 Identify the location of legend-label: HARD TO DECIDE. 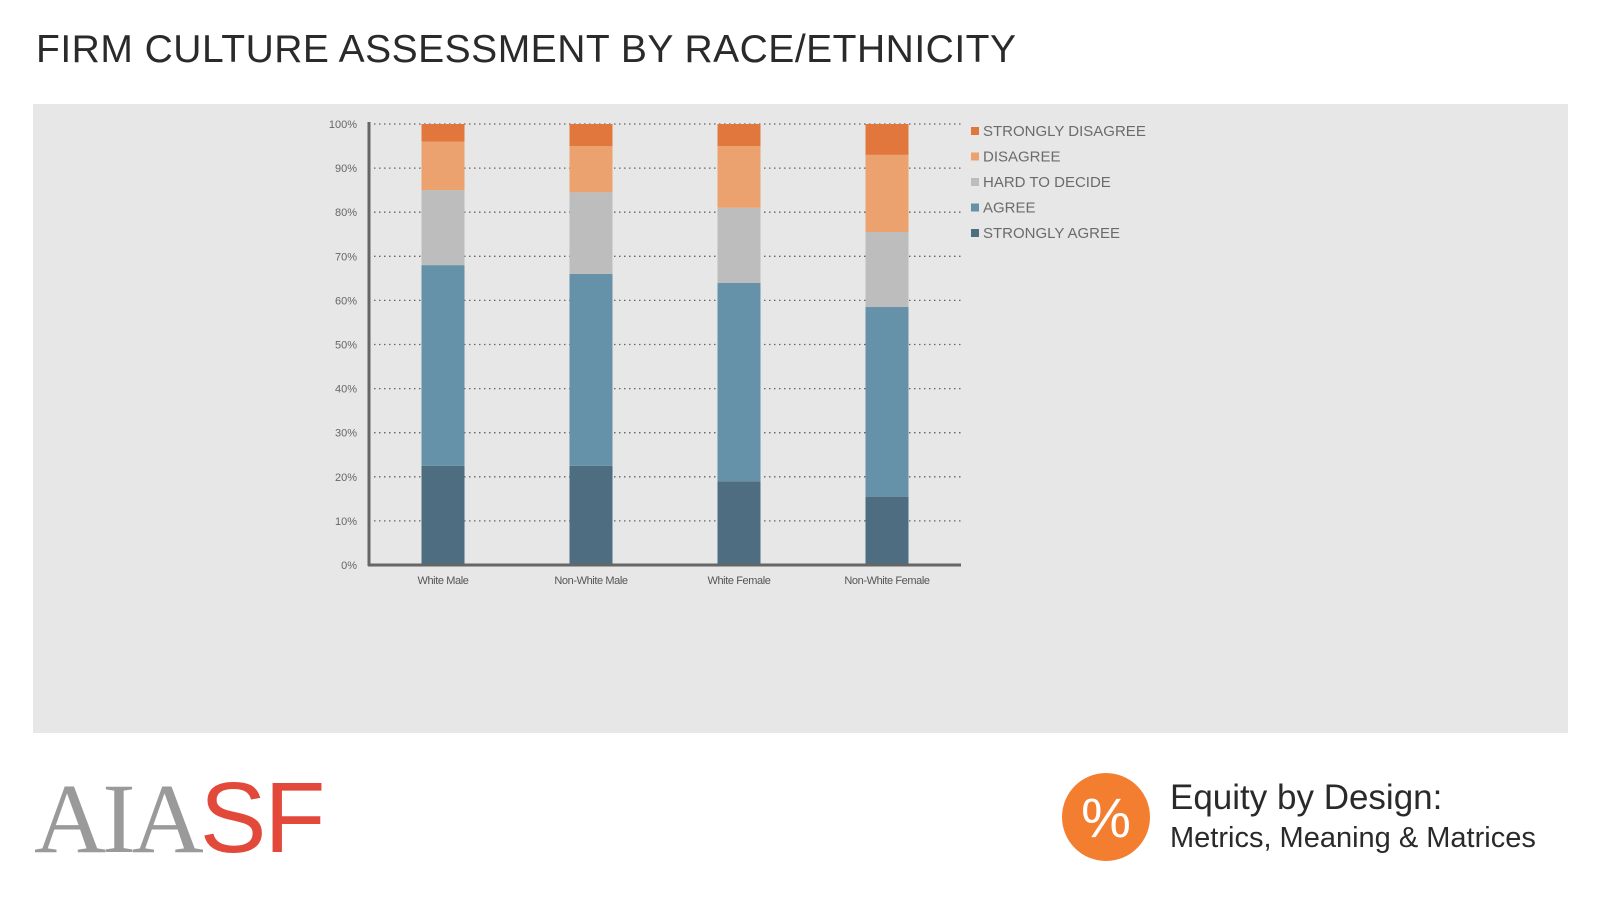
(1047, 182).